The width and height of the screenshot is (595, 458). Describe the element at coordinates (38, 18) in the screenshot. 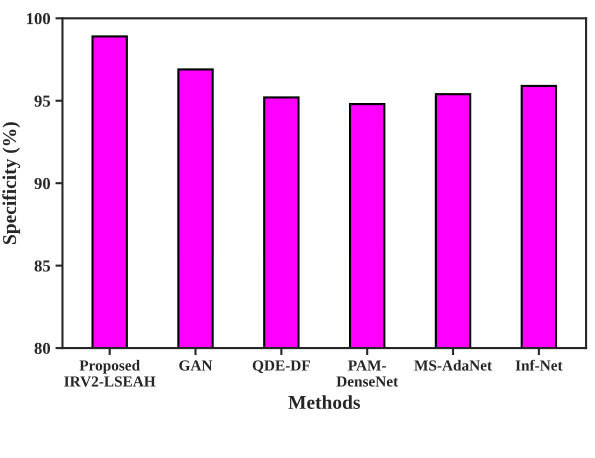

I see `y-tick-label: 100` at that location.